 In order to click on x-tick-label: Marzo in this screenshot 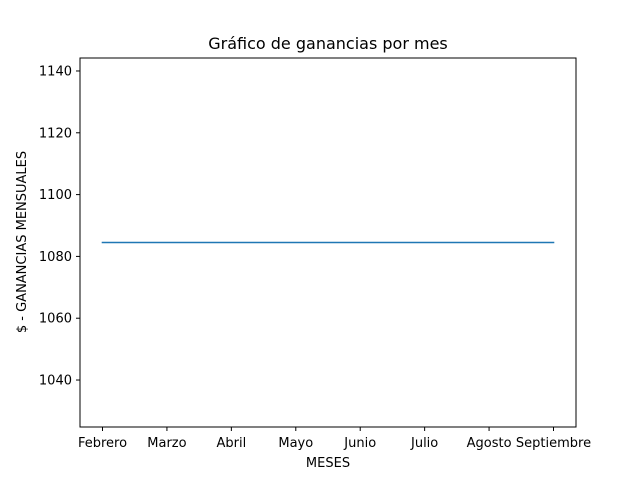, I will do `click(166, 443)`.